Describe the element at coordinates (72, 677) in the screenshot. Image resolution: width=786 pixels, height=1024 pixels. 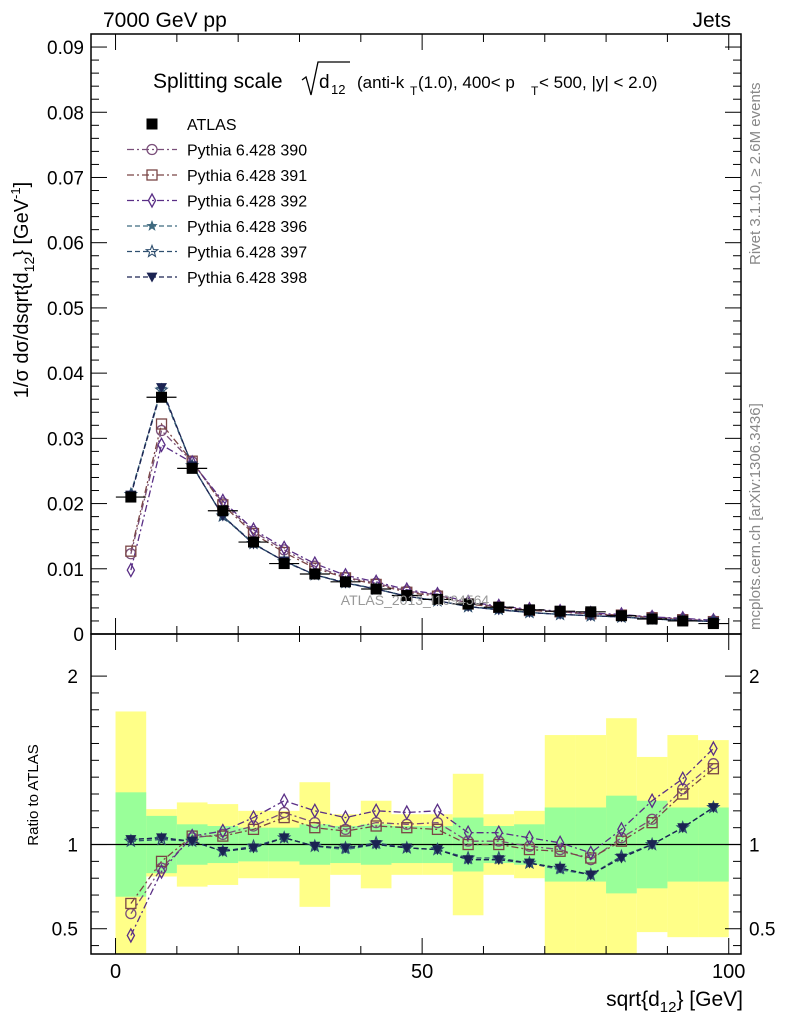
I see `ratio-ytick-label: 2` at that location.